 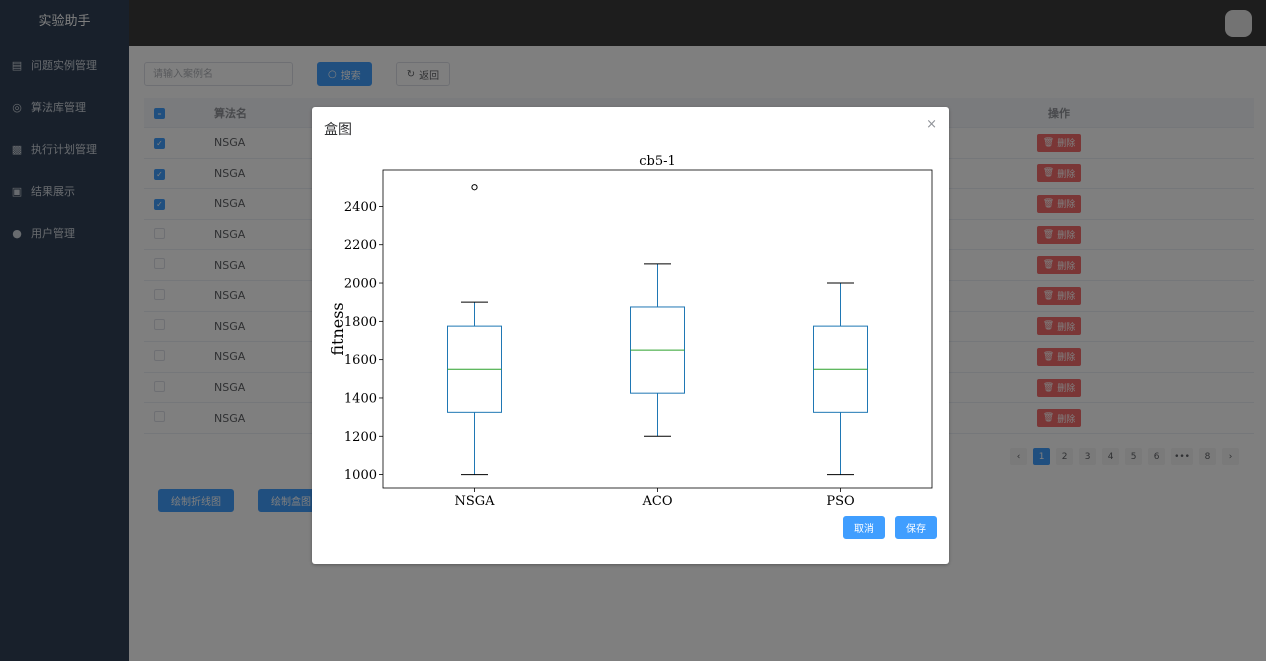 I want to click on dialog-footer: 取消 保存, so click(x=890, y=527).